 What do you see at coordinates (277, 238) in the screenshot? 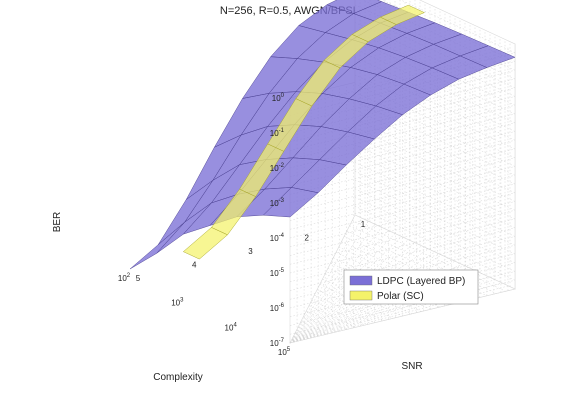
I see `z-tick-label: 10⁻⁴` at bounding box center [277, 238].